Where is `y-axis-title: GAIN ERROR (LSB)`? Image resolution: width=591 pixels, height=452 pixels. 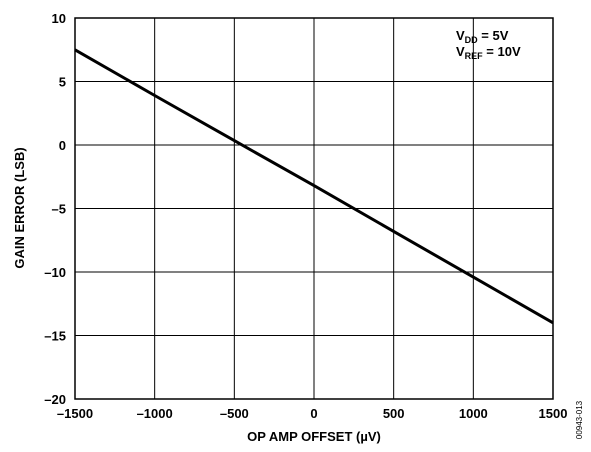 y-axis-title: GAIN ERROR (LSB) is located at coordinates (19, 207).